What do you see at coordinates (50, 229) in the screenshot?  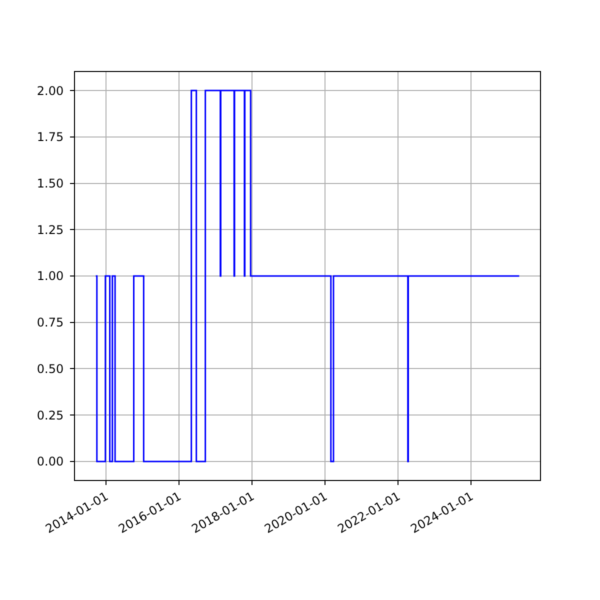 I see `y-tick-label: 1.25` at bounding box center [50, 229].